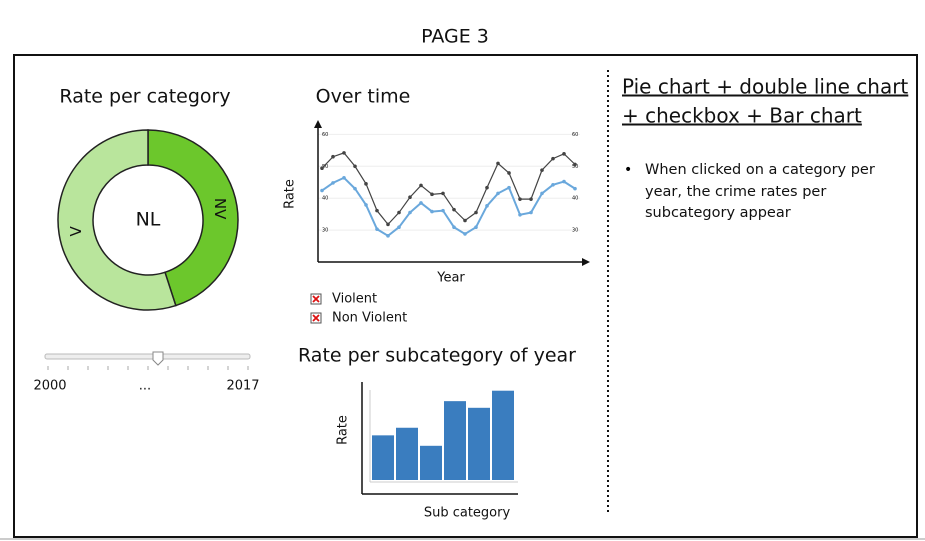  What do you see at coordinates (158, 358) in the screenshot?
I see `slider-thumb` at bounding box center [158, 358].